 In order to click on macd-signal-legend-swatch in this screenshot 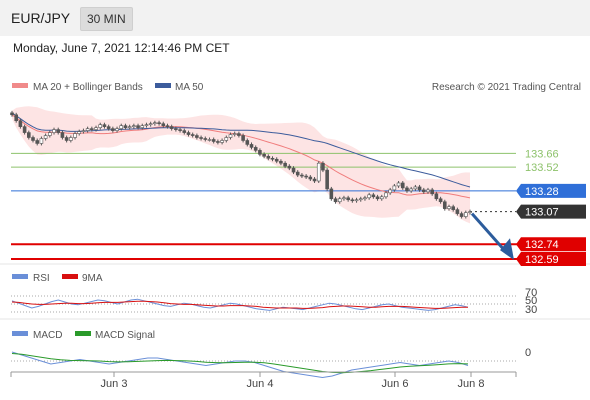, I will do `click(83, 333)`.